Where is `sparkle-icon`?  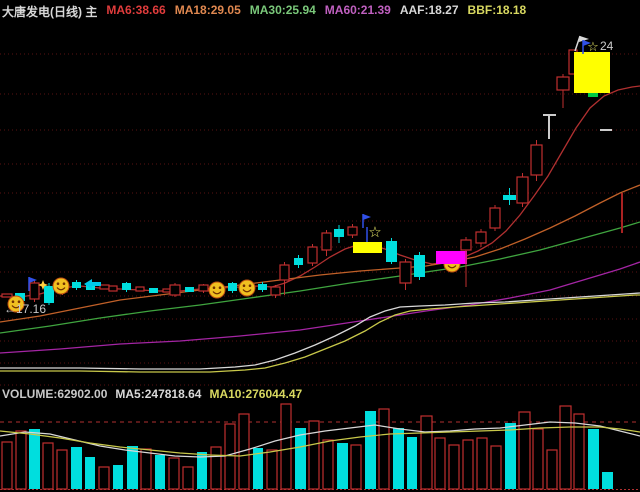 sparkle-icon is located at coordinates (43, 285).